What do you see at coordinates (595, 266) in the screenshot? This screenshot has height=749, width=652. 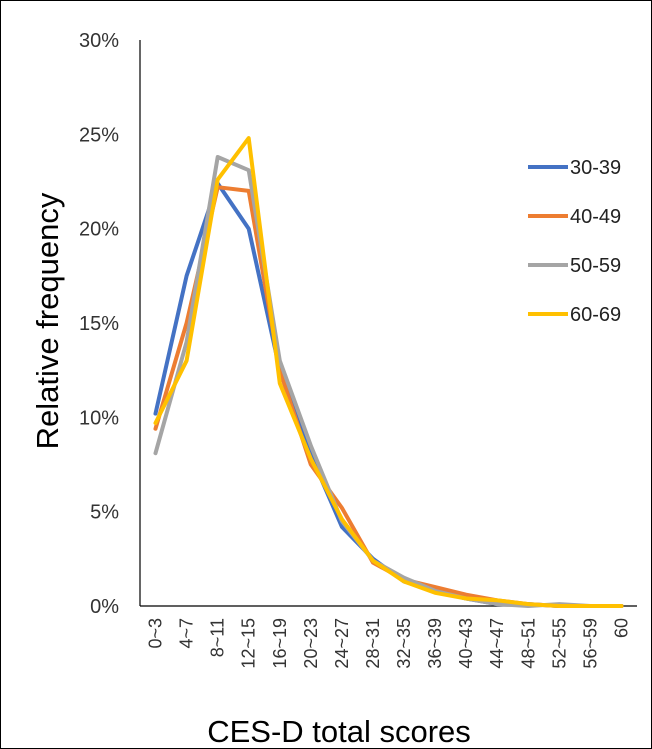 I see `legend-label: 50-59` at bounding box center [595, 266].